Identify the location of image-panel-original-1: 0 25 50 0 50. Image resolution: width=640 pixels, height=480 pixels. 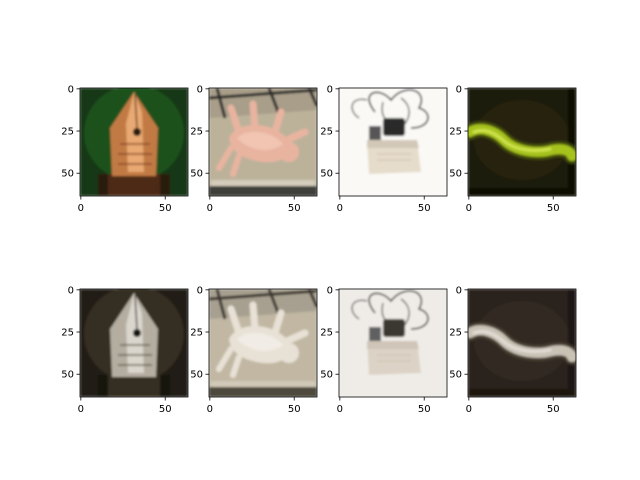
(125, 149).